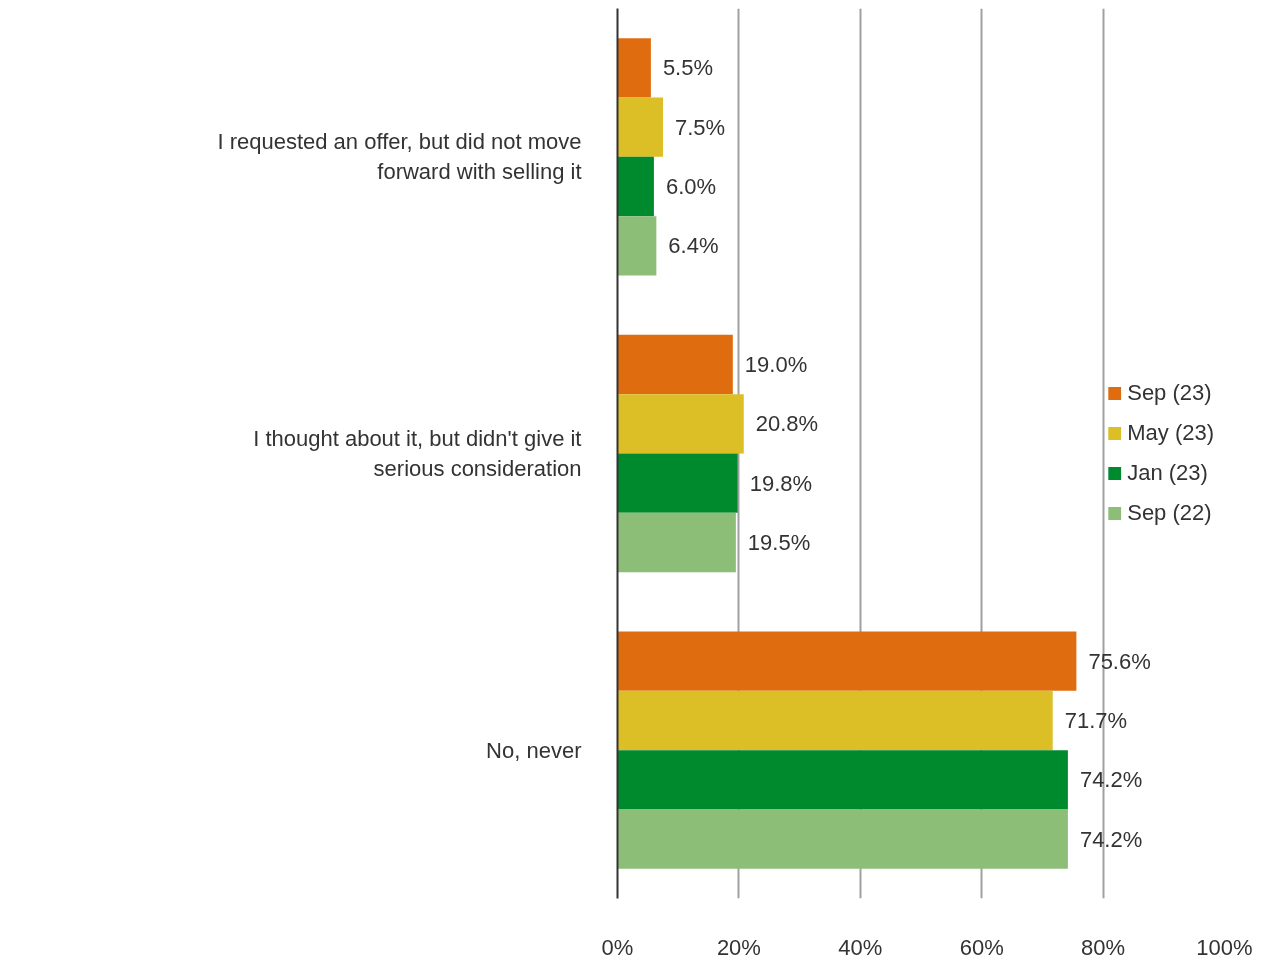 Image resolution: width=1272 pixels, height=959 pixels. Describe the element at coordinates (691, 186) in the screenshot. I see `data-label: 6.0%` at that location.